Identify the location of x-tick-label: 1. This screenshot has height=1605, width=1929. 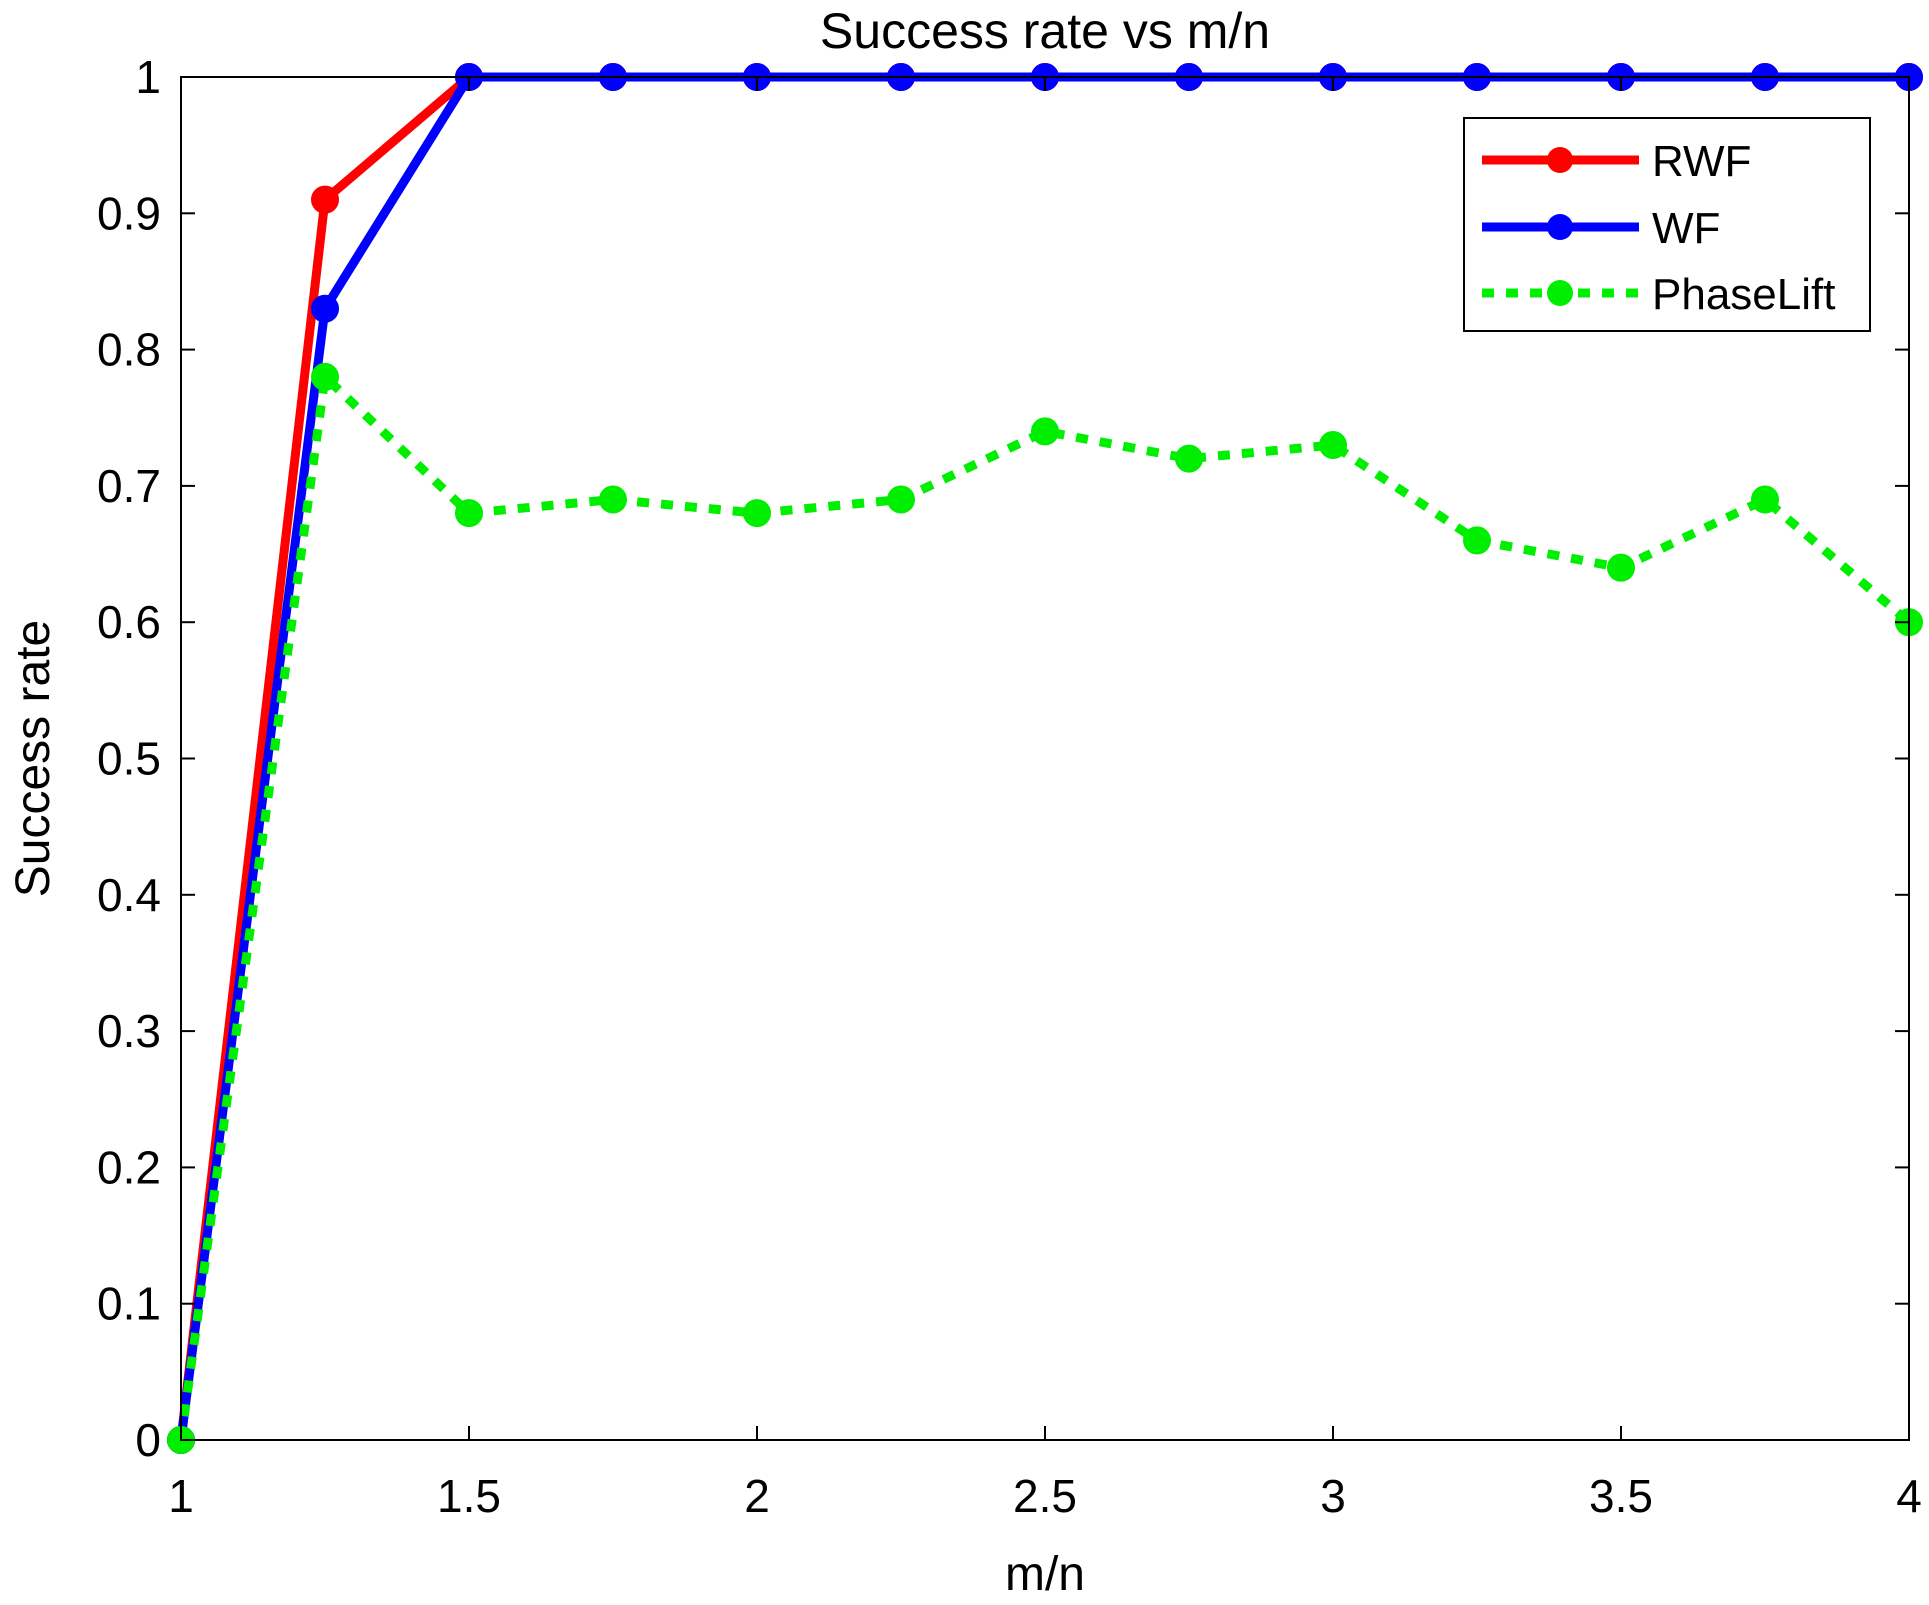
(181, 1496).